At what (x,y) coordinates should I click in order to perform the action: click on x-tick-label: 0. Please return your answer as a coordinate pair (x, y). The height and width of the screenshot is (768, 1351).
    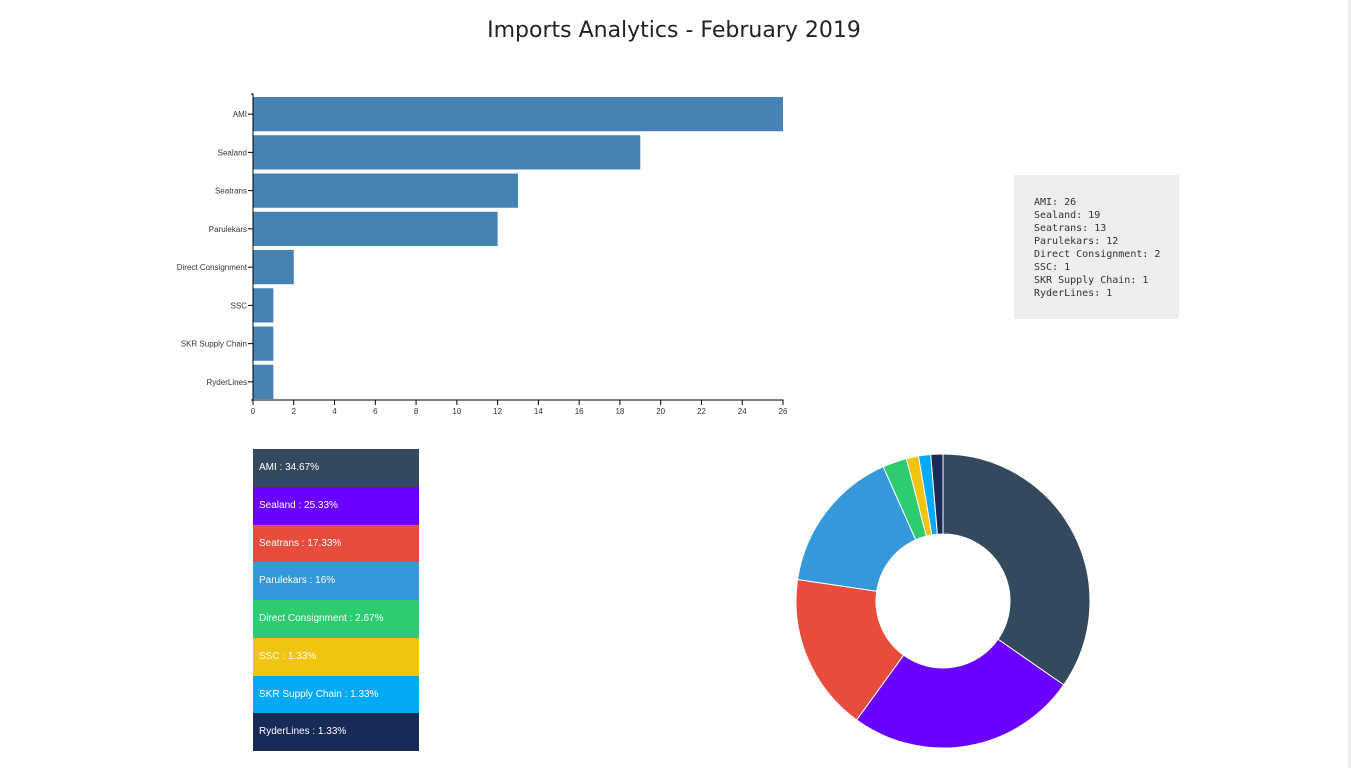
    Looking at the image, I should click on (253, 411).